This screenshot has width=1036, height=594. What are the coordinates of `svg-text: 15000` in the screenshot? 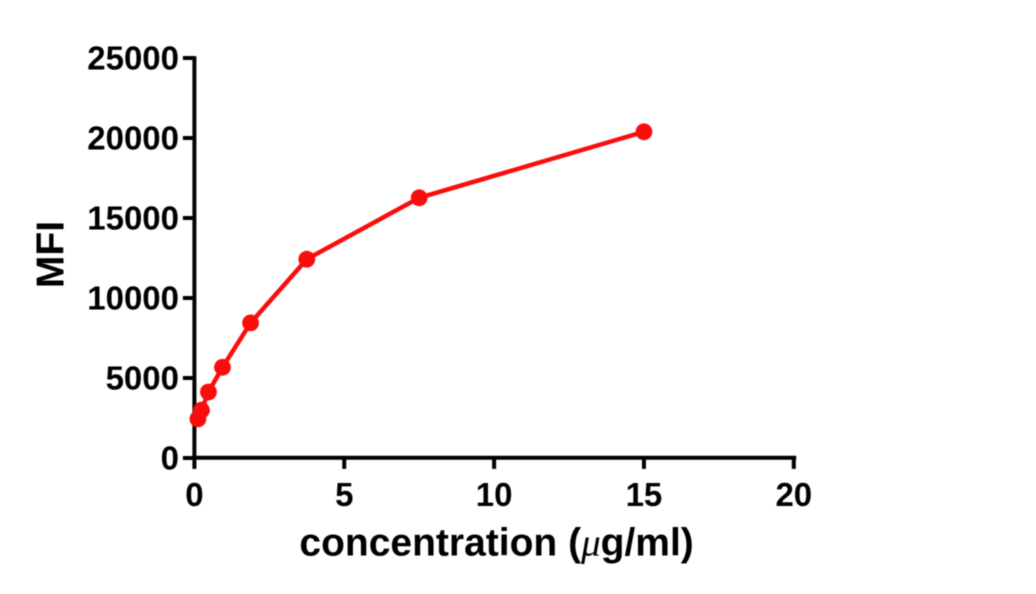 It's located at (133, 218).